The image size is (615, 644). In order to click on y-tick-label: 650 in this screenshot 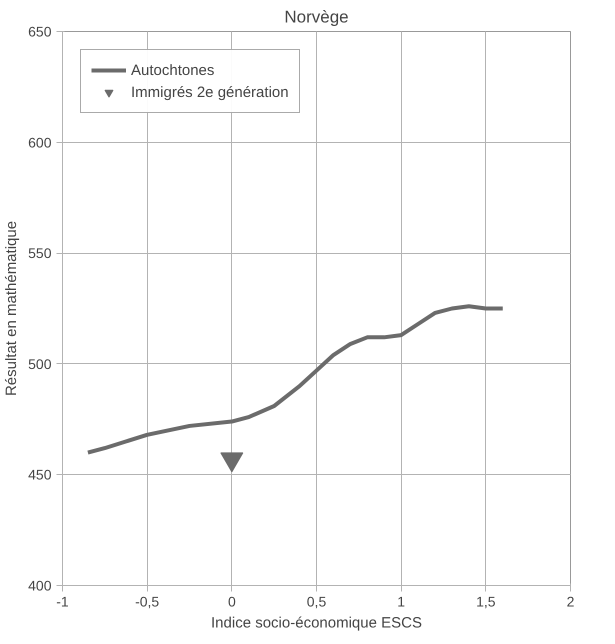, I will do `click(40, 32)`.